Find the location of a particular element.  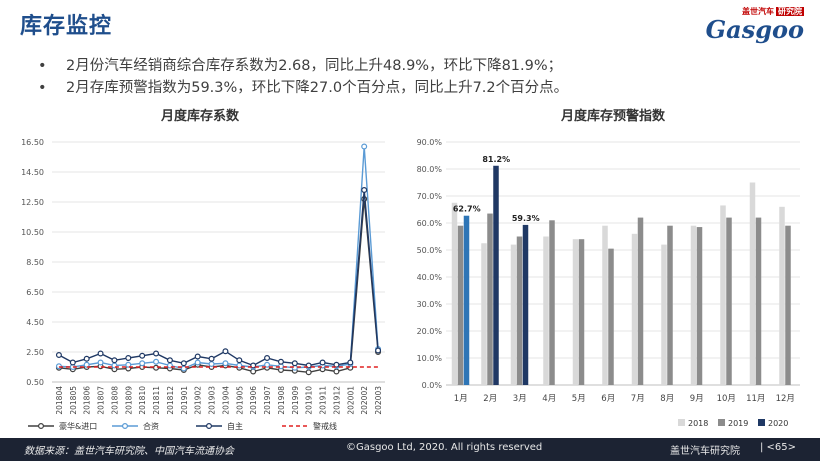

left-ytick-label: 16.50 is located at coordinates (32, 142).